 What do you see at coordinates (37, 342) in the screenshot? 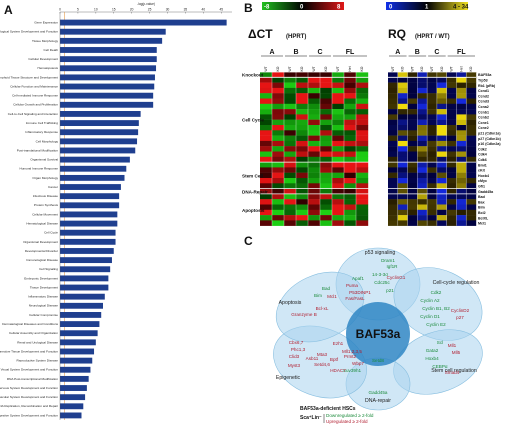
I see `category-label: Renal and Urological Disease` at bounding box center [37, 342].